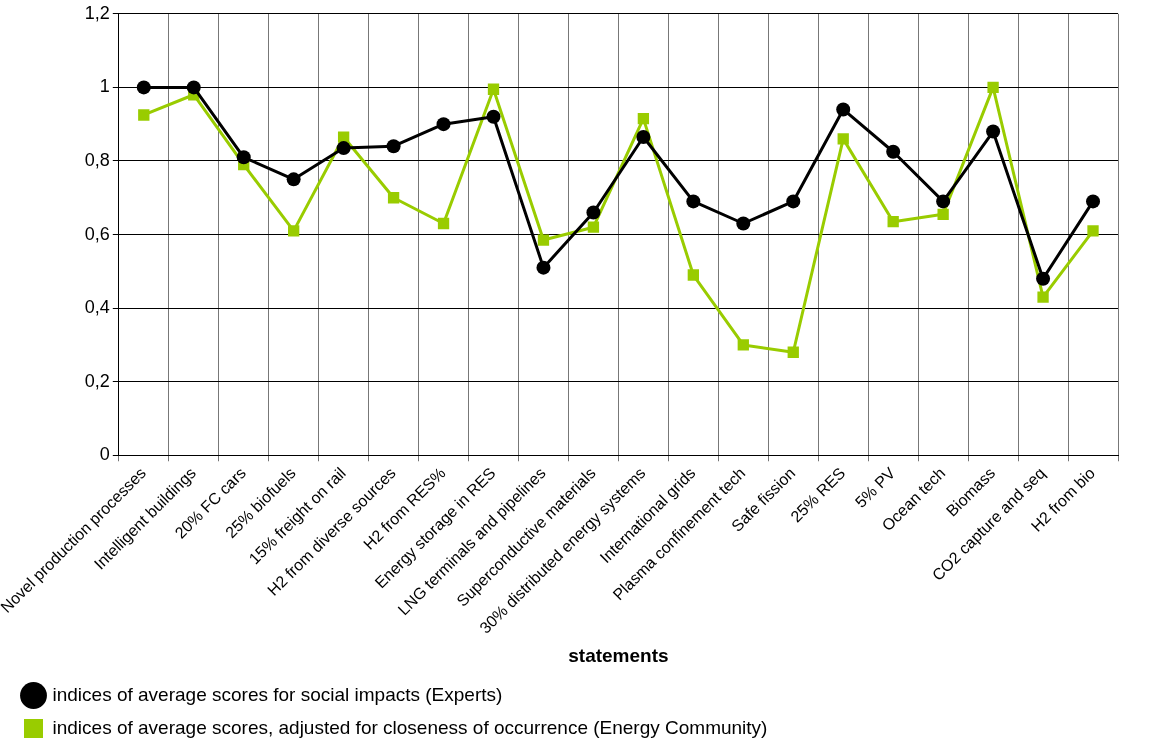 This screenshot has height=753, width=1158. What do you see at coordinates (97, 159) in the screenshot?
I see `y-tick-label: 0,8` at bounding box center [97, 159].